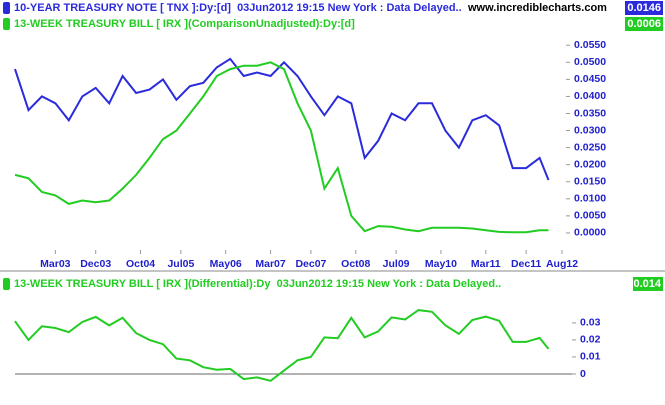 The height and width of the screenshot is (405, 665). Describe the element at coordinates (590, 357) in the screenshot. I see `y-tick-label: 0.01` at that location.